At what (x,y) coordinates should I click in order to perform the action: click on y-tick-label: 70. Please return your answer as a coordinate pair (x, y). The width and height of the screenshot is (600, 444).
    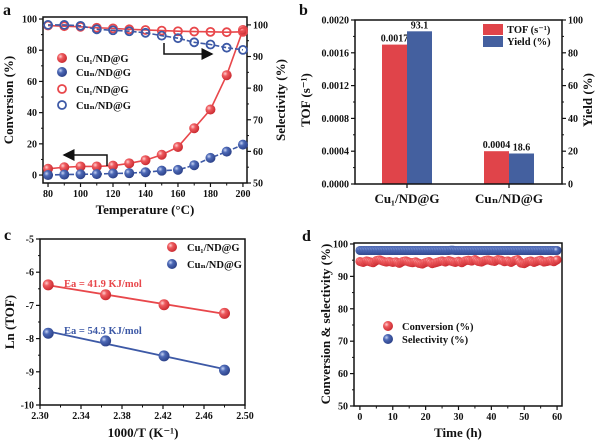
    Looking at the image, I should click on (343, 342).